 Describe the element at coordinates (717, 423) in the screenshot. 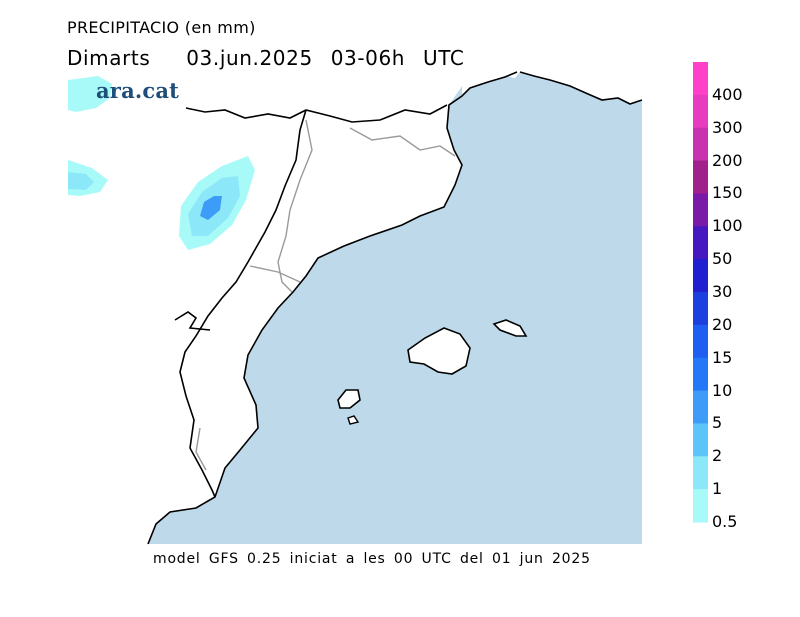

I see `legend-label: 5` at that location.